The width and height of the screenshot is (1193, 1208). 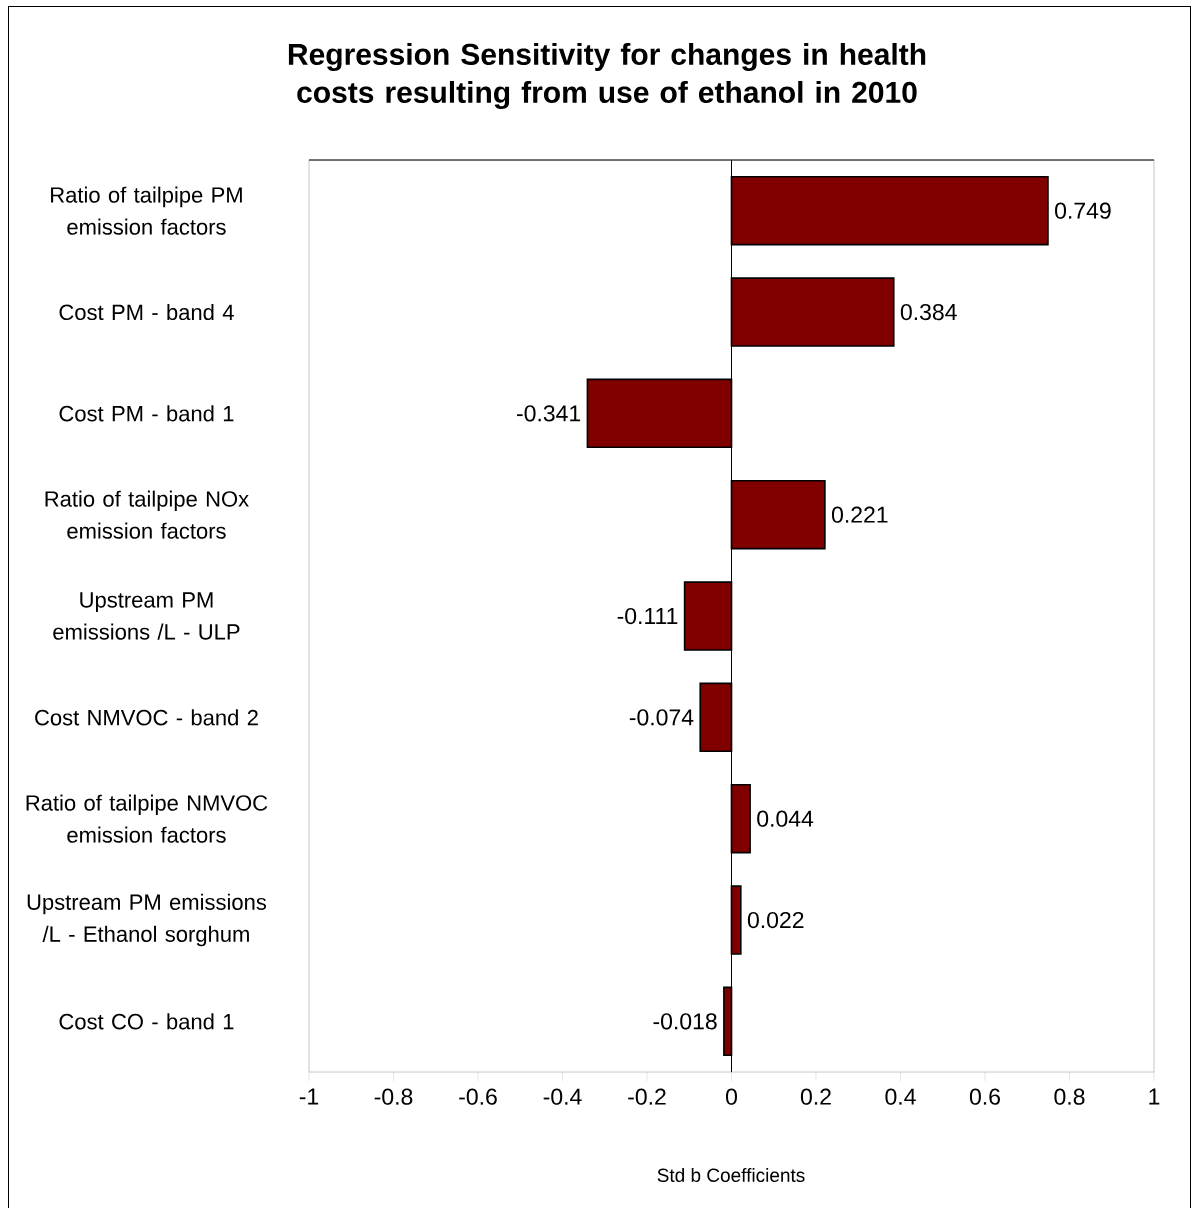 I want to click on data-label: 0.384, so click(x=928, y=312).